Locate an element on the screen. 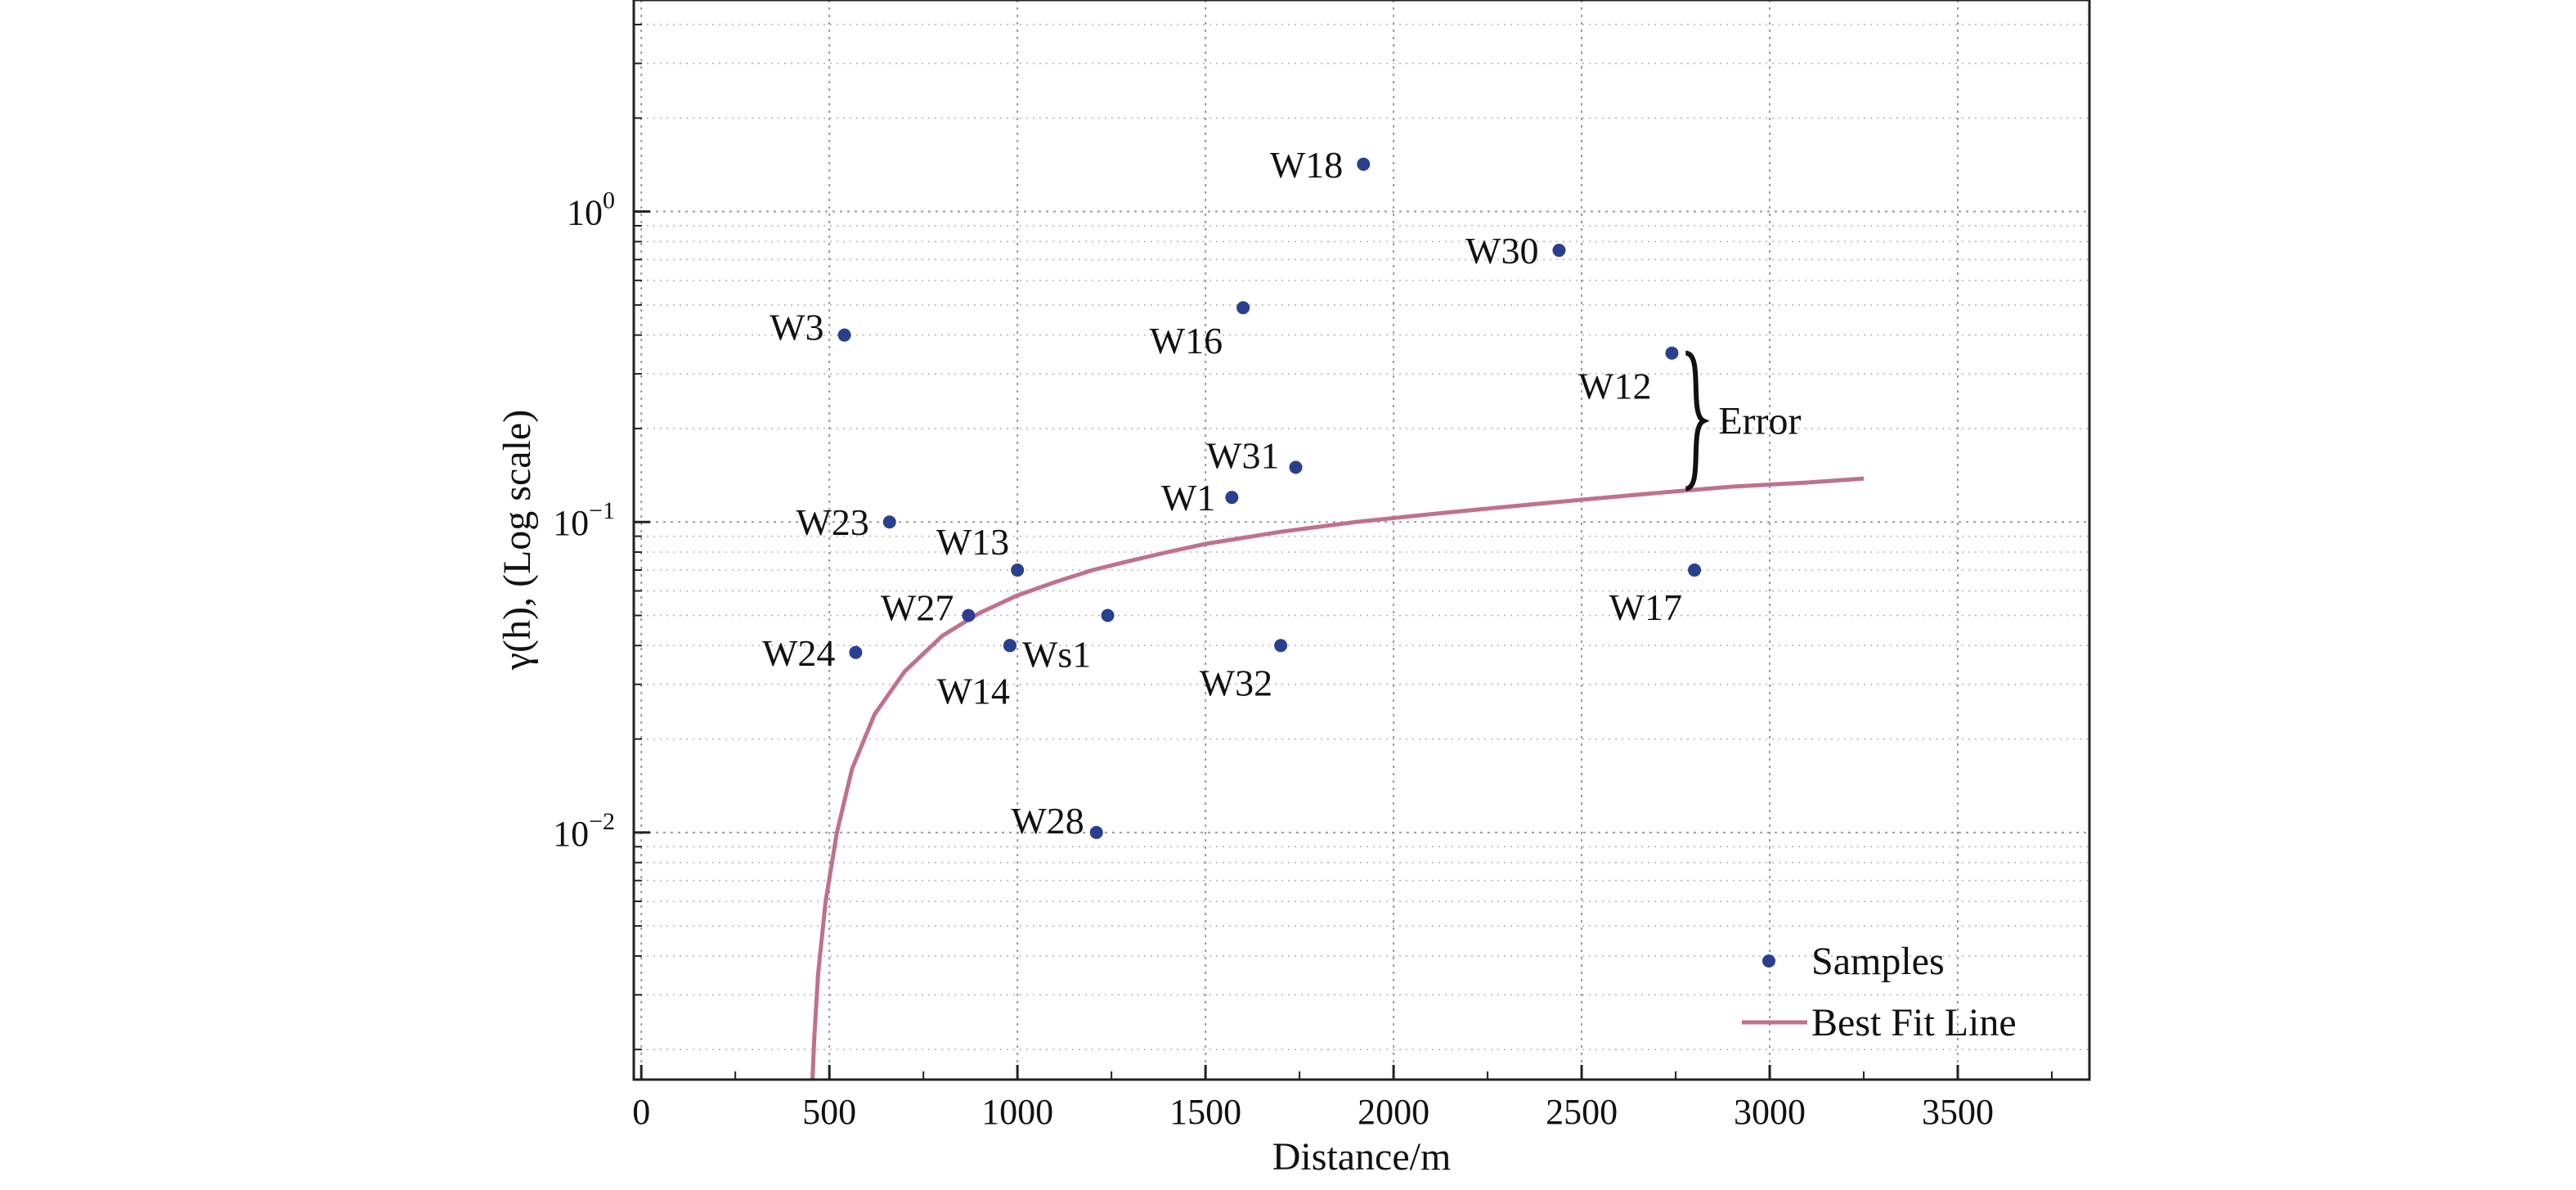 This screenshot has width=2576, height=1190. sample-point-label: W3 is located at coordinates (797, 327).